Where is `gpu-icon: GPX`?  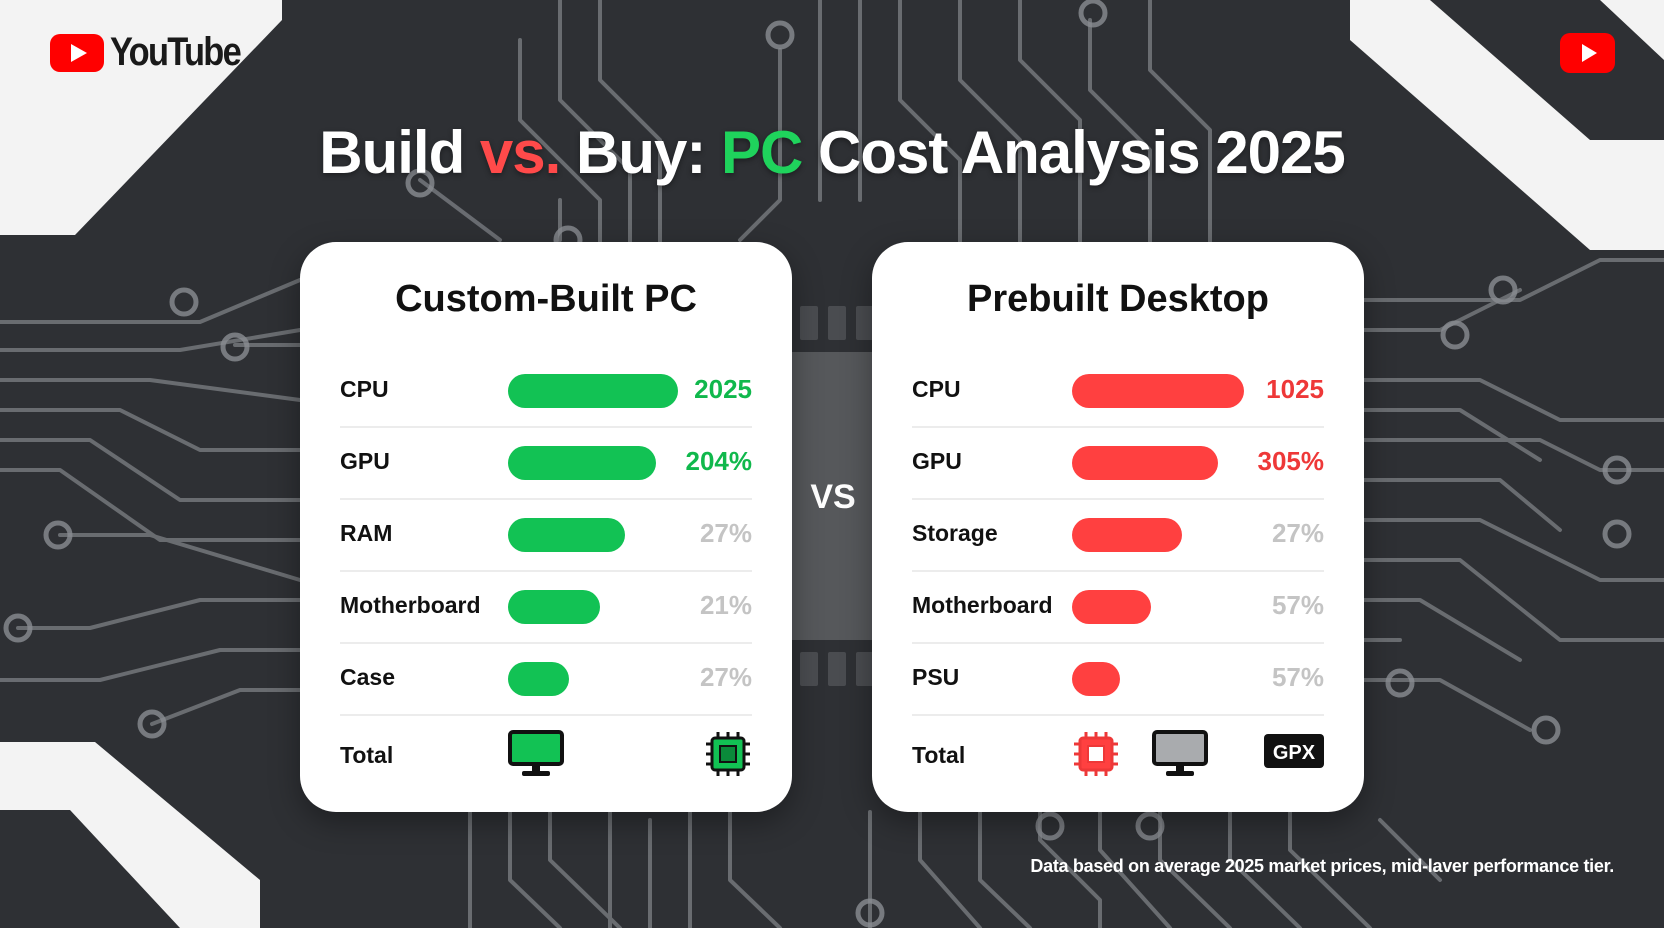
gpu-icon: GPX is located at coordinates (1294, 751).